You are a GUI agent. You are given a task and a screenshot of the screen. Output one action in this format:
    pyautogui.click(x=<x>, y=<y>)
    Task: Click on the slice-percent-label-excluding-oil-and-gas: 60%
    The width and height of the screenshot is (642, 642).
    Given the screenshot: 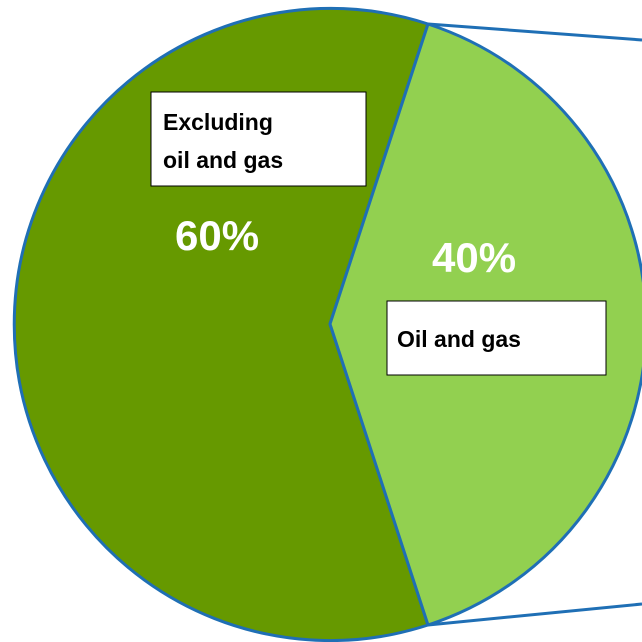 What is the action you would take?
    pyautogui.click(x=217, y=235)
    